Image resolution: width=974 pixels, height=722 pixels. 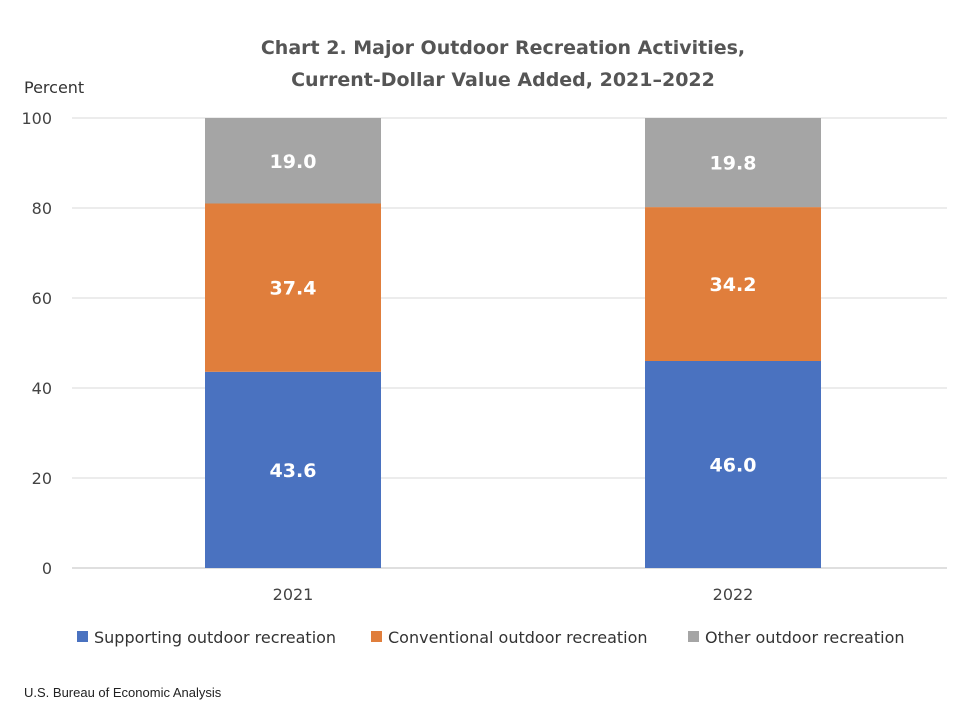 What do you see at coordinates (733, 594) in the screenshot?
I see `x-tick-label: 2022` at bounding box center [733, 594].